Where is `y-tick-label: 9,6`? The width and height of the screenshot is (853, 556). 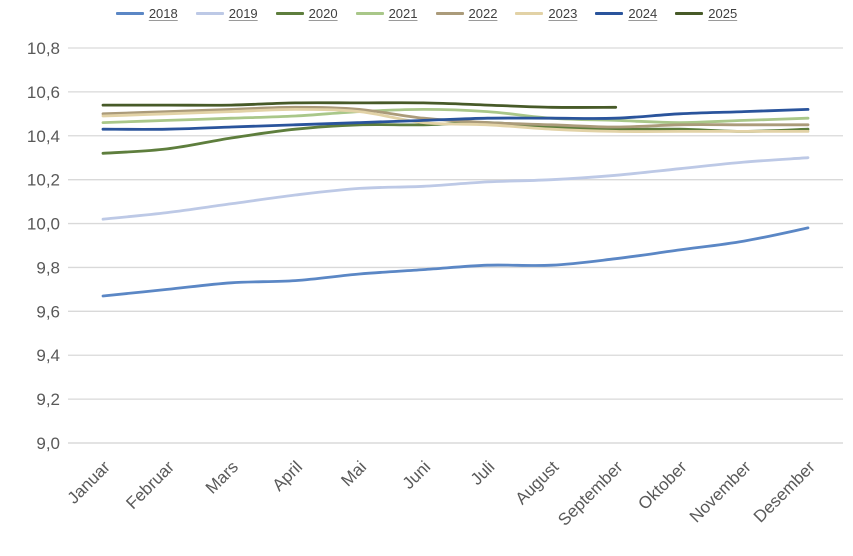 y-tick-label: 9,6 is located at coordinates (48, 311).